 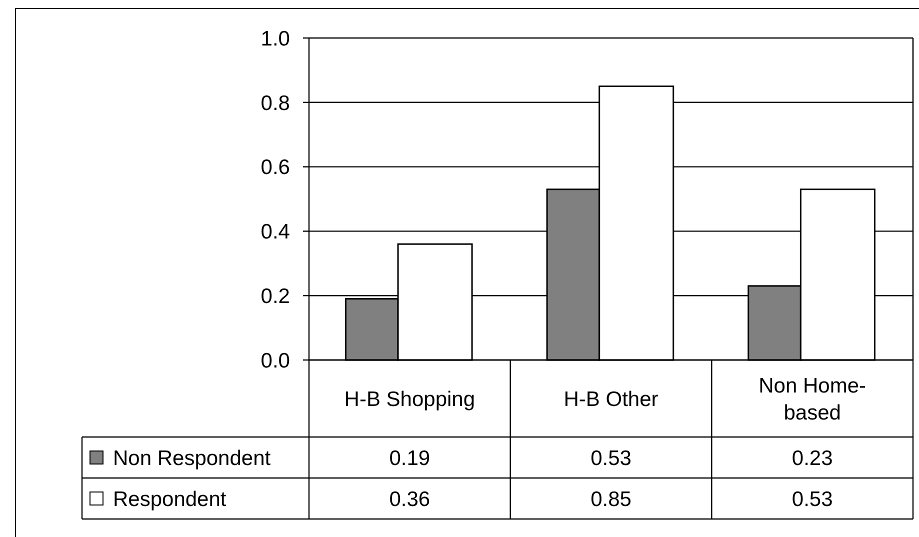 What do you see at coordinates (192, 458) in the screenshot?
I see `legend-label: Non Respondent` at bounding box center [192, 458].